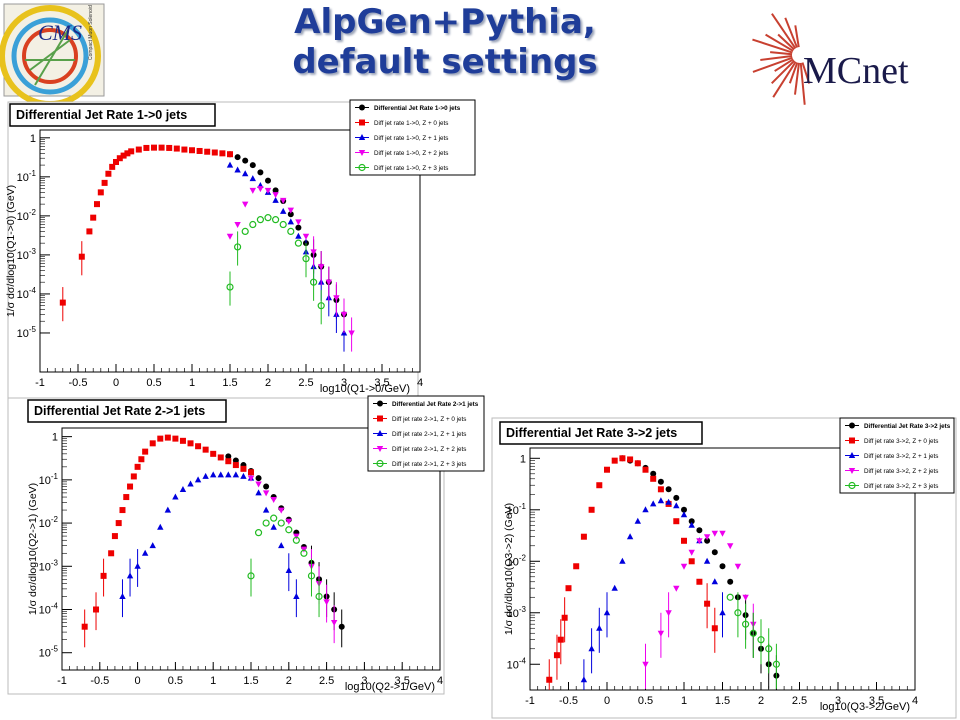  What do you see at coordinates (530, 701) in the screenshot?
I see `x-tick-label: -1` at bounding box center [530, 701].